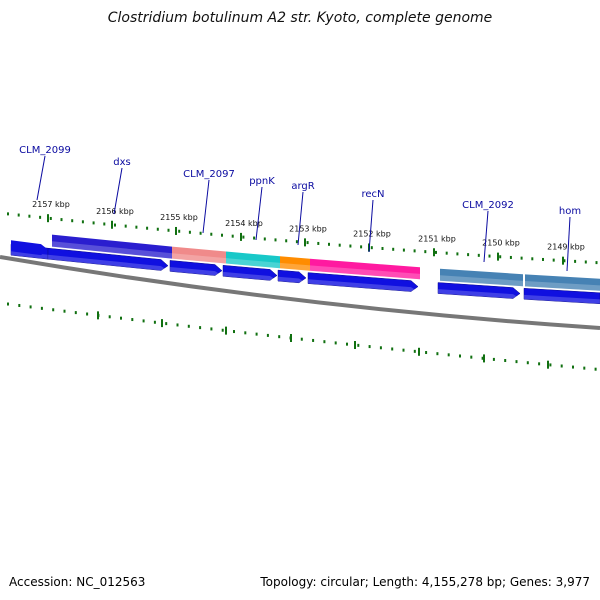 The width and height of the screenshot is (600, 600). What do you see at coordinates (112, 246) in the screenshot?
I see `feature-block-dxs` at bounding box center [112, 246].